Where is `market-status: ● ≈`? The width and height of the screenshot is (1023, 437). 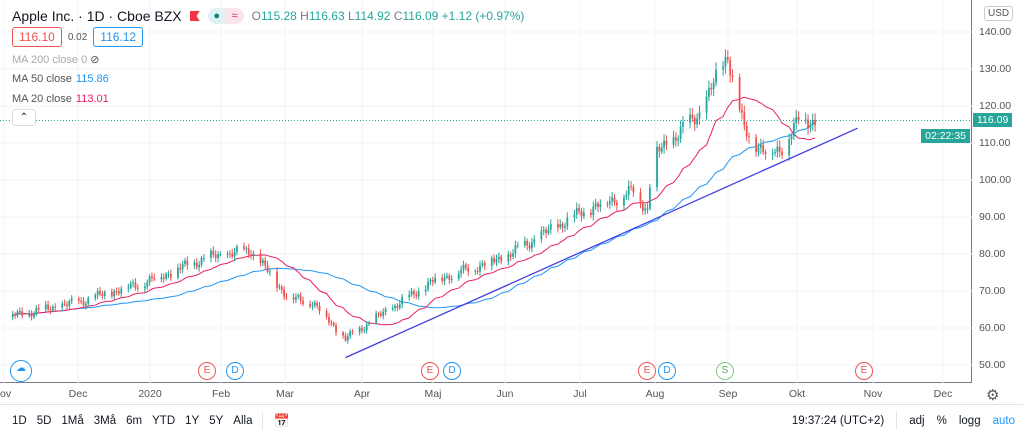 market-status: ● ≈ is located at coordinates (225, 16).